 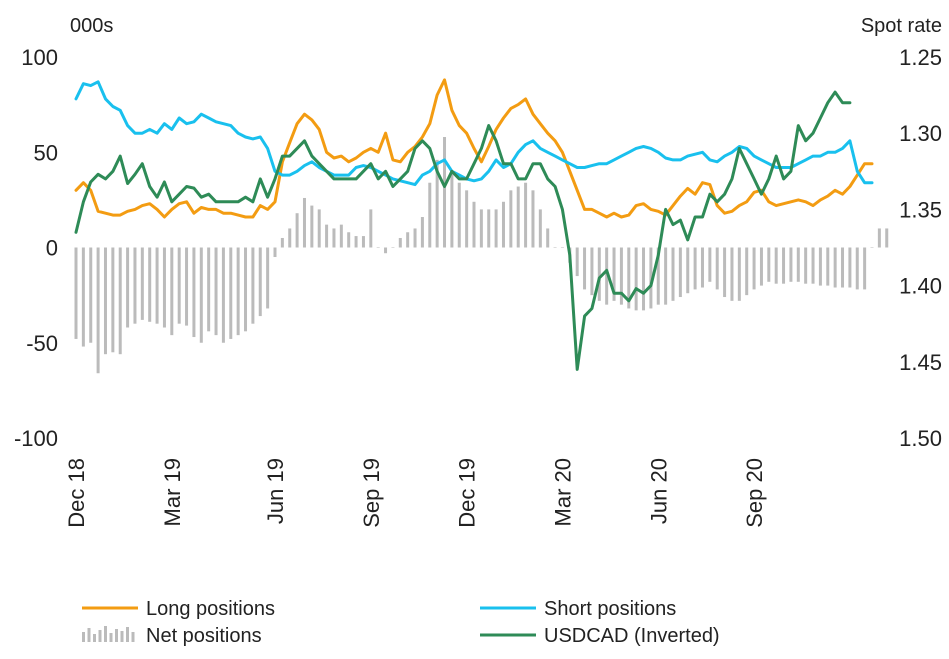 What do you see at coordinates (474, 133) in the screenshot?
I see `series-line-short-positions` at bounding box center [474, 133].